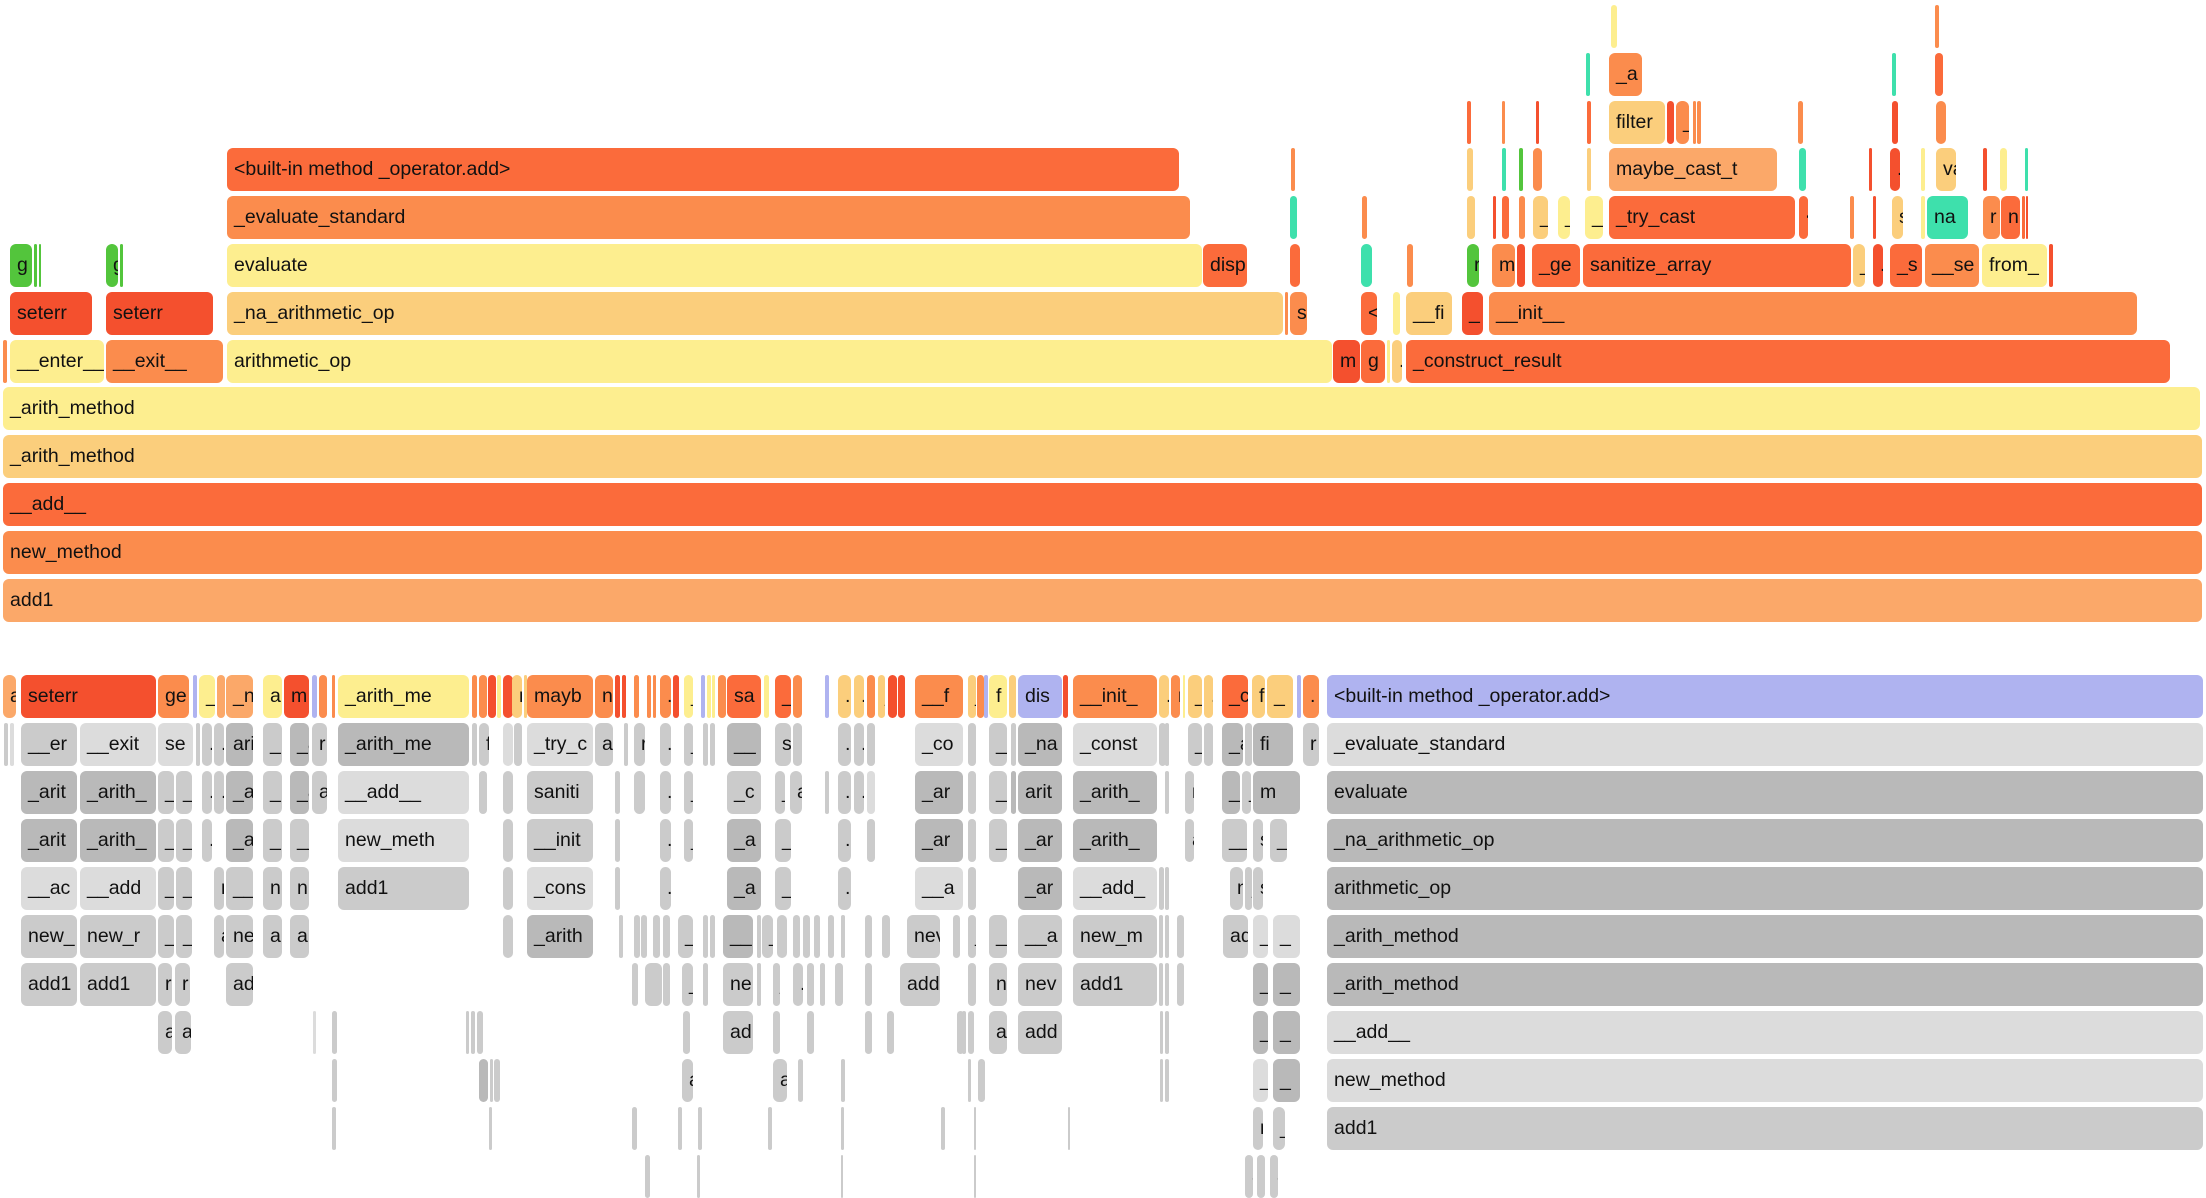  Describe the element at coordinates (939, 744) in the screenshot. I see `flame-frame: _co` at that location.